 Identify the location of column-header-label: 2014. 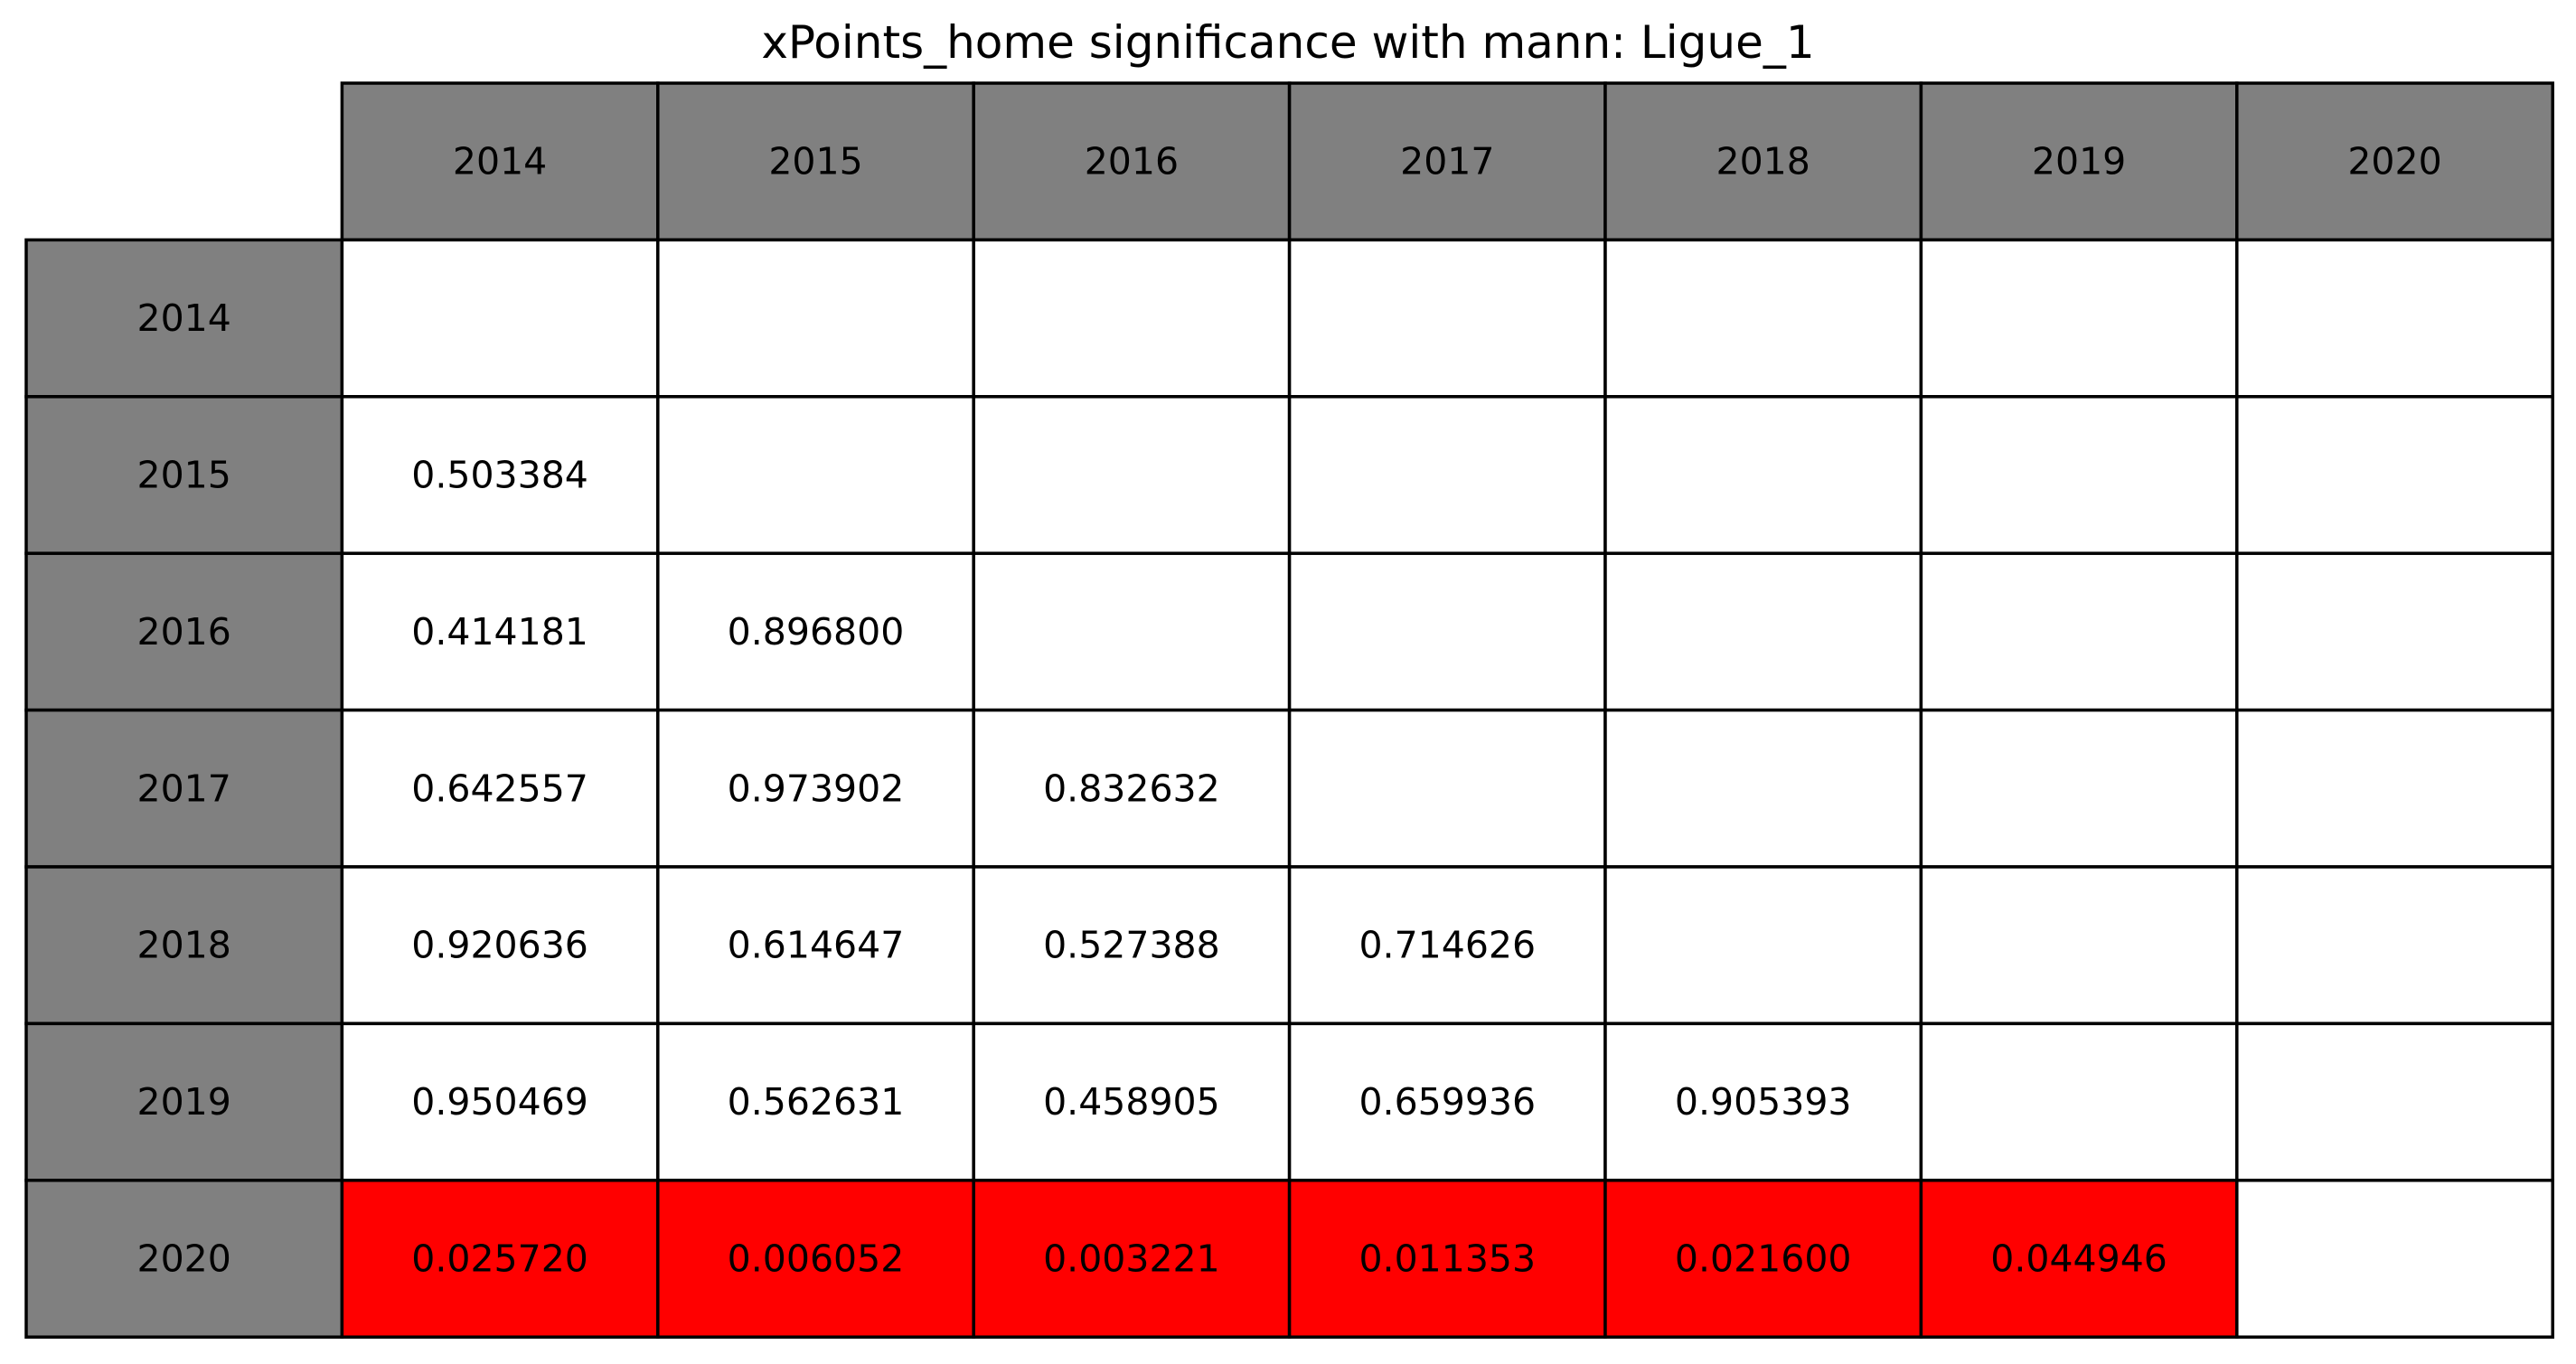
(500, 161).